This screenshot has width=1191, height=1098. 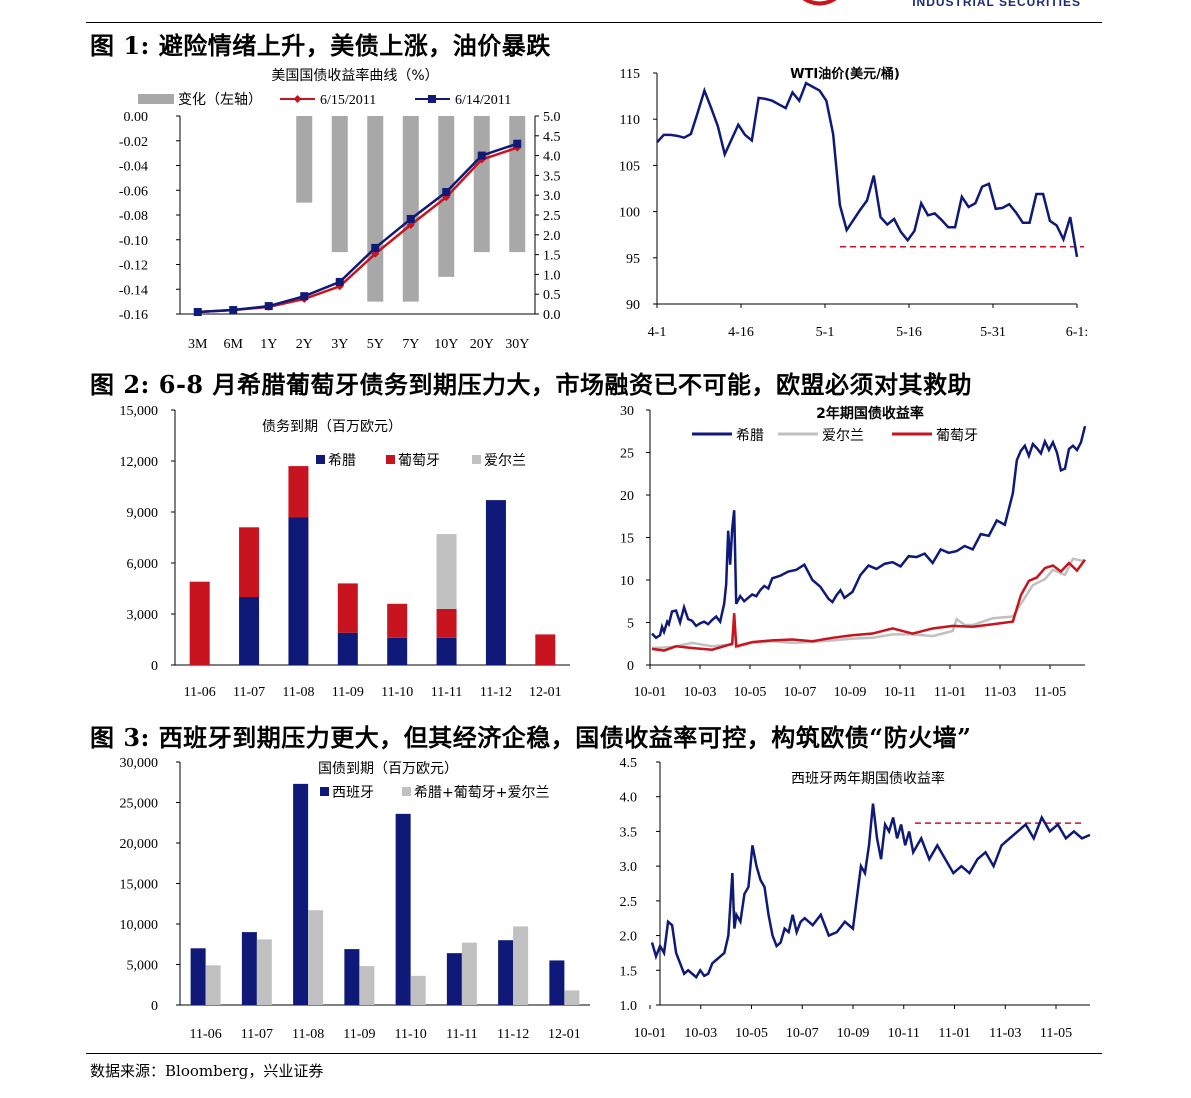 What do you see at coordinates (629, 166) in the screenshot?
I see `y-tick-label: 105` at bounding box center [629, 166].